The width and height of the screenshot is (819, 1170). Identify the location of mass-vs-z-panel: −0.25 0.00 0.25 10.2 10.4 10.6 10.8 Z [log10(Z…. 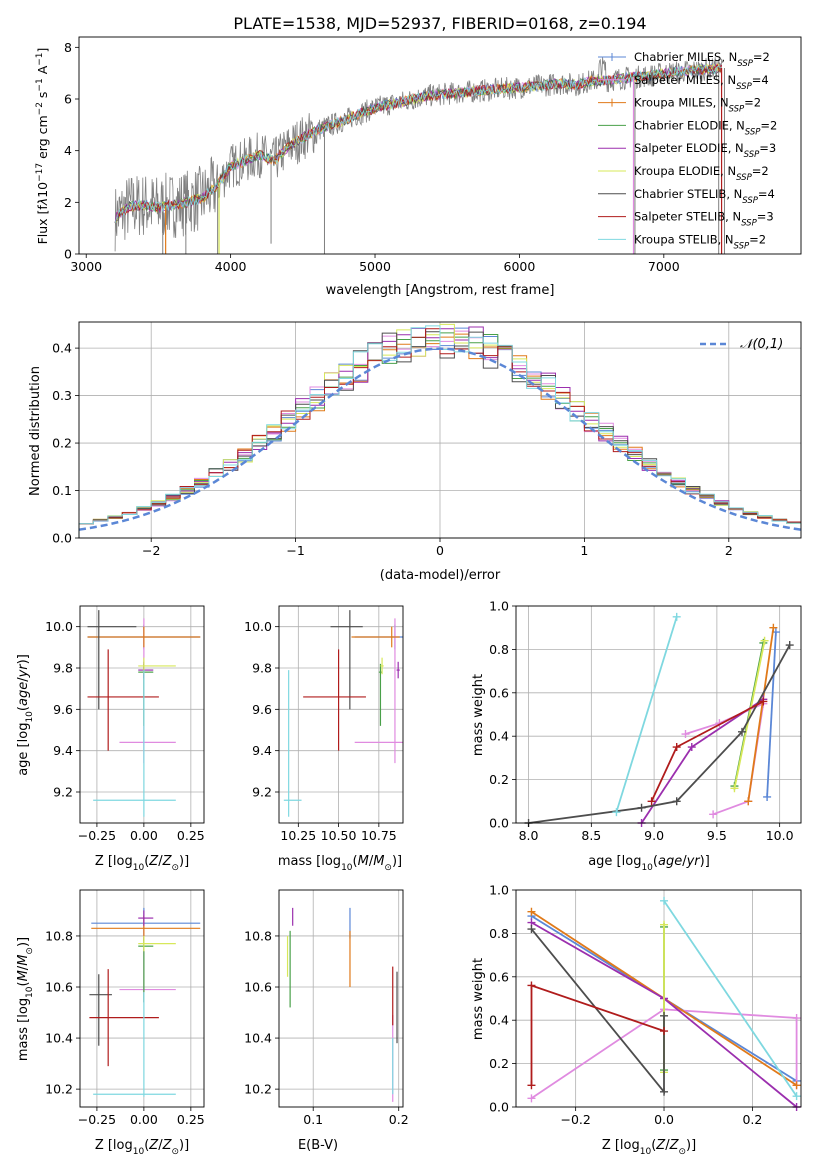
(110, 1023).